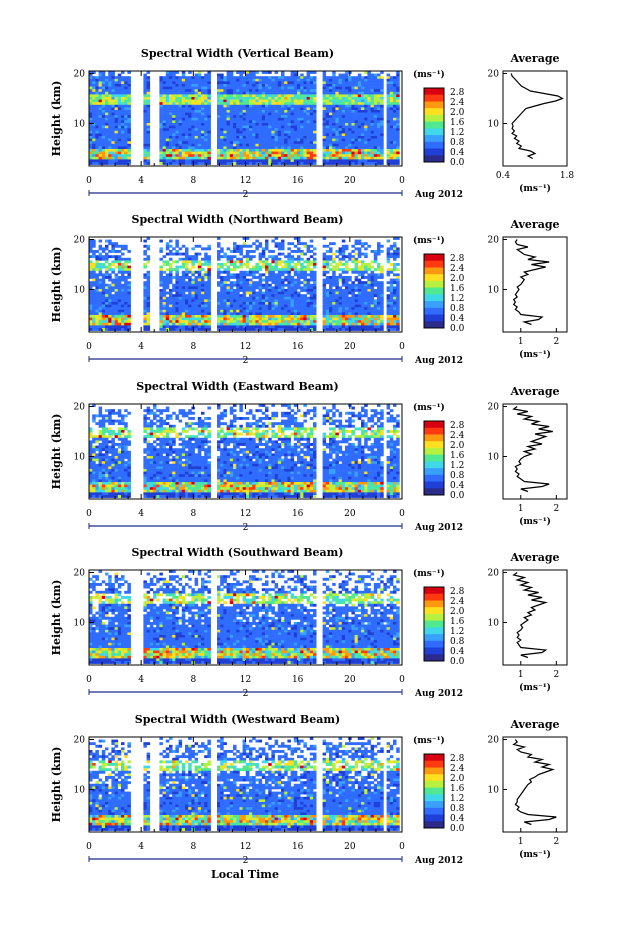  What do you see at coordinates (350, 181) in the screenshot?
I see `x-tick-label: 20` at bounding box center [350, 181].